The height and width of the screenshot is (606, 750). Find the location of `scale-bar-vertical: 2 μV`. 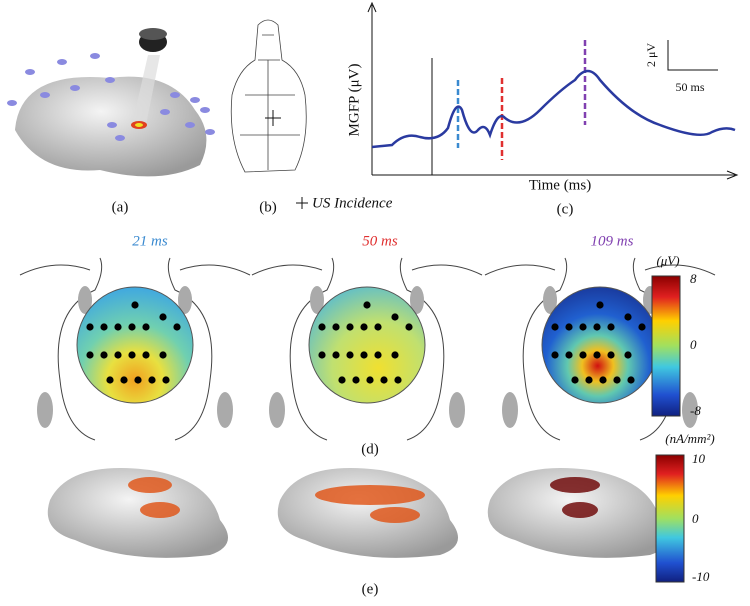

scale-bar-vertical: 2 μV is located at coordinates (651, 55).